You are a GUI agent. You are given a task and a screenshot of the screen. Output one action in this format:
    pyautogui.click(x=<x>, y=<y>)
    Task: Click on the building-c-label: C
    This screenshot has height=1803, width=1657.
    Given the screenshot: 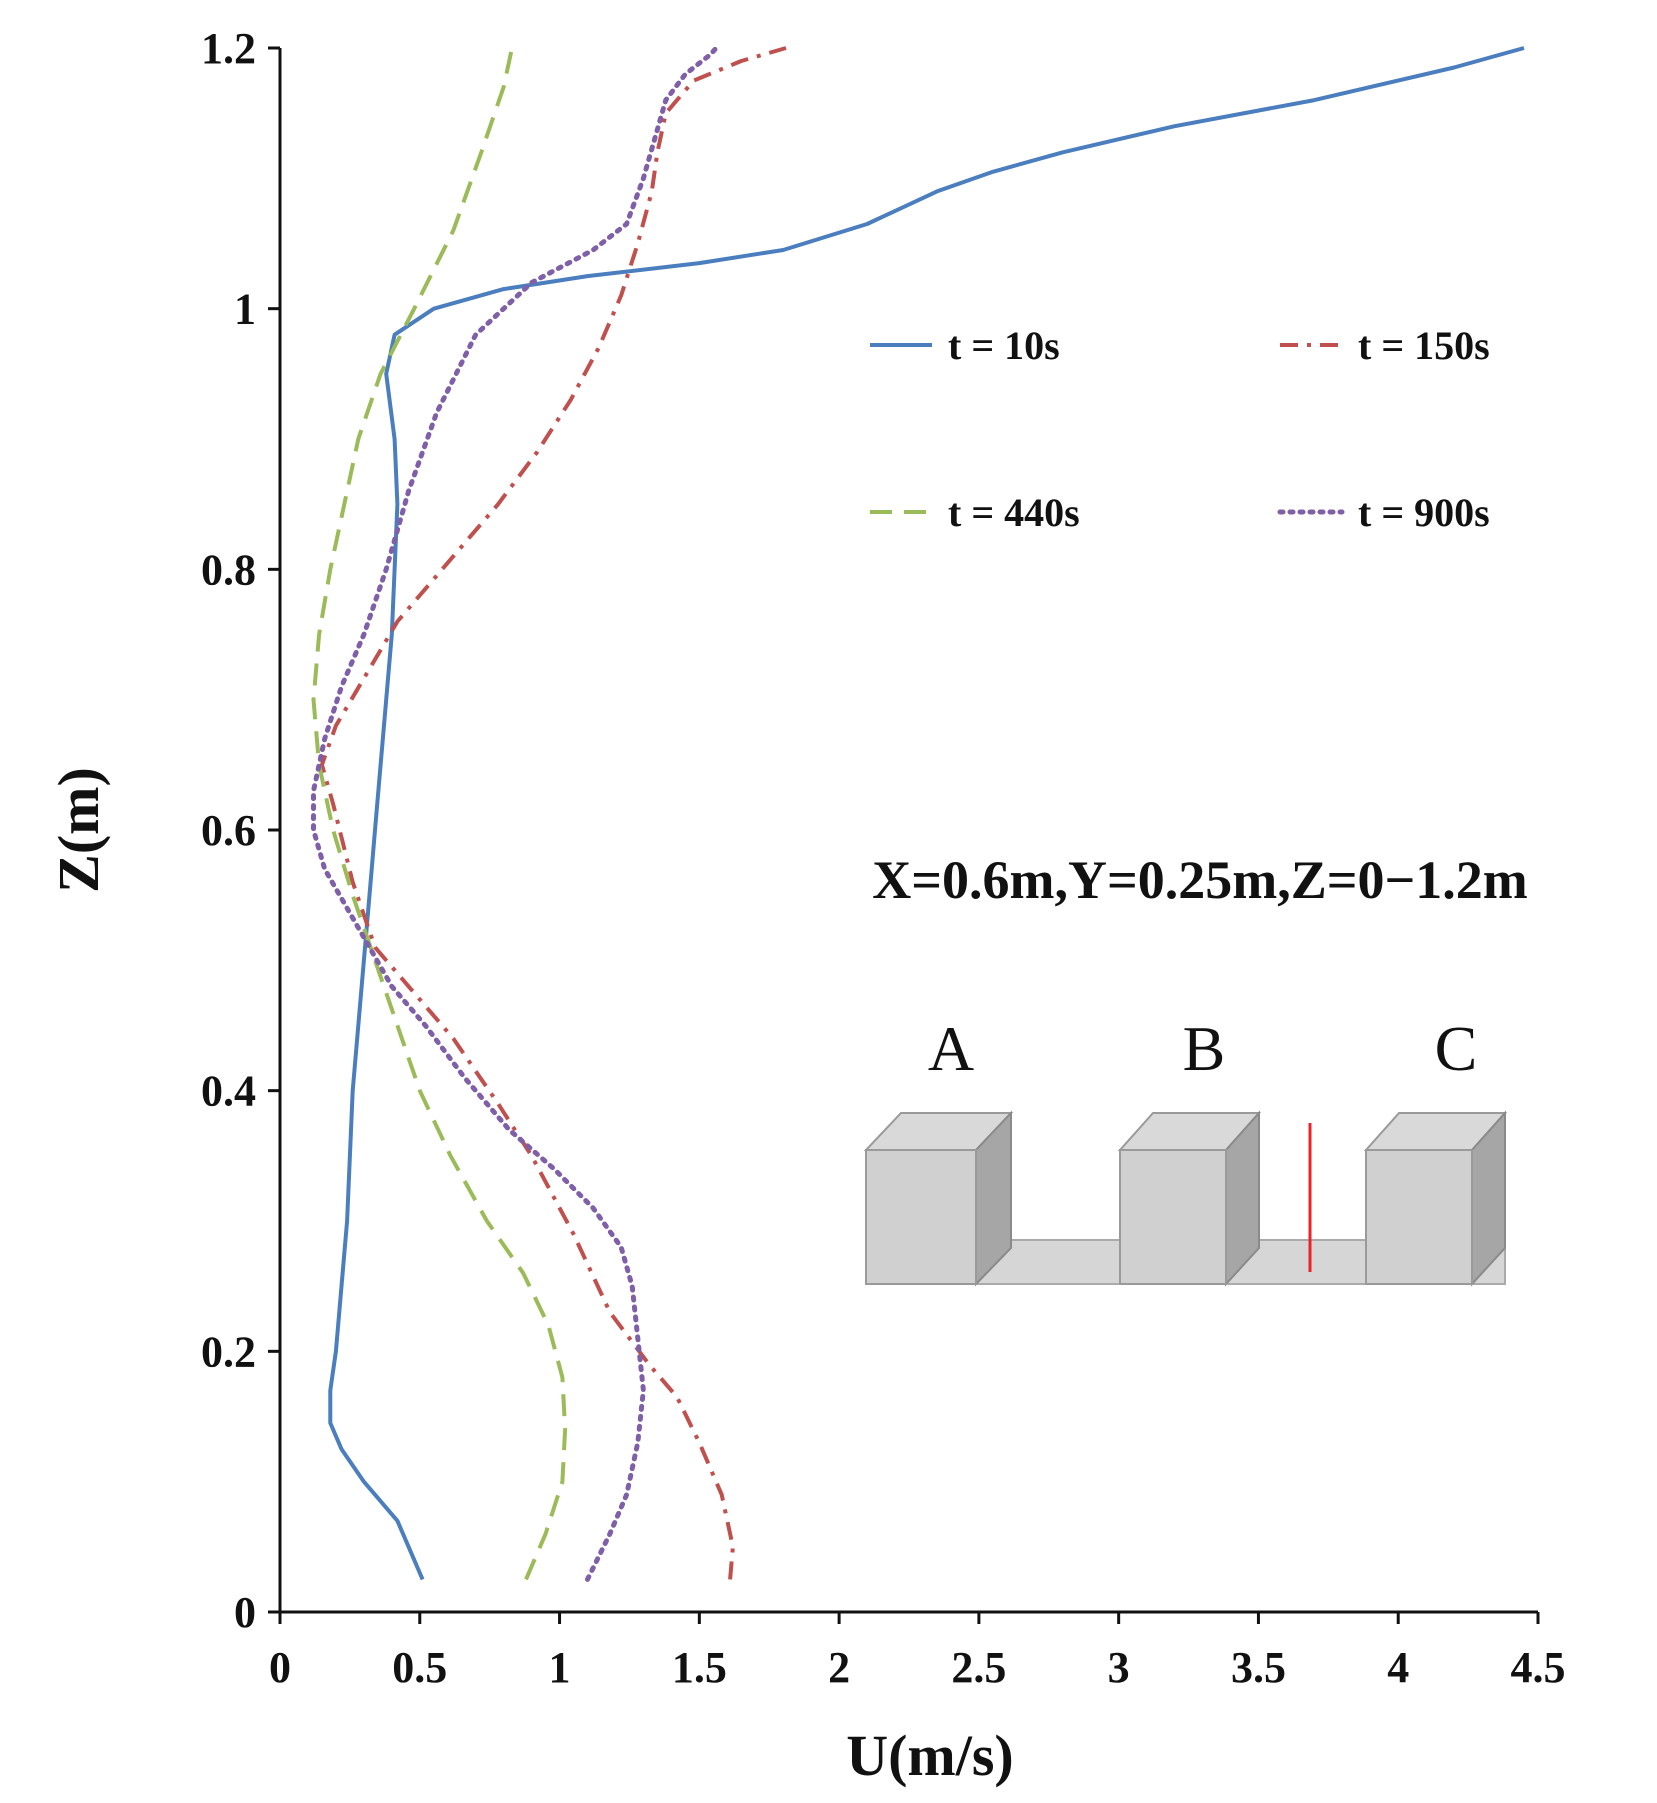 What is the action you would take?
    pyautogui.click(x=1456, y=1048)
    